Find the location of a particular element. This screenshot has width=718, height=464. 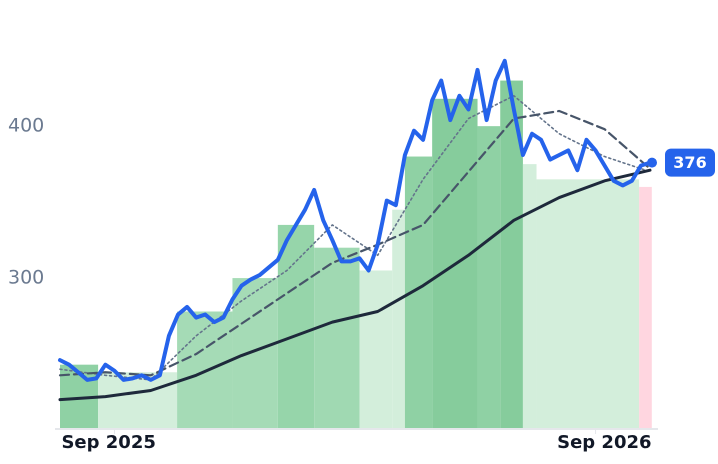

badge-bg is located at coordinates (690, 162).